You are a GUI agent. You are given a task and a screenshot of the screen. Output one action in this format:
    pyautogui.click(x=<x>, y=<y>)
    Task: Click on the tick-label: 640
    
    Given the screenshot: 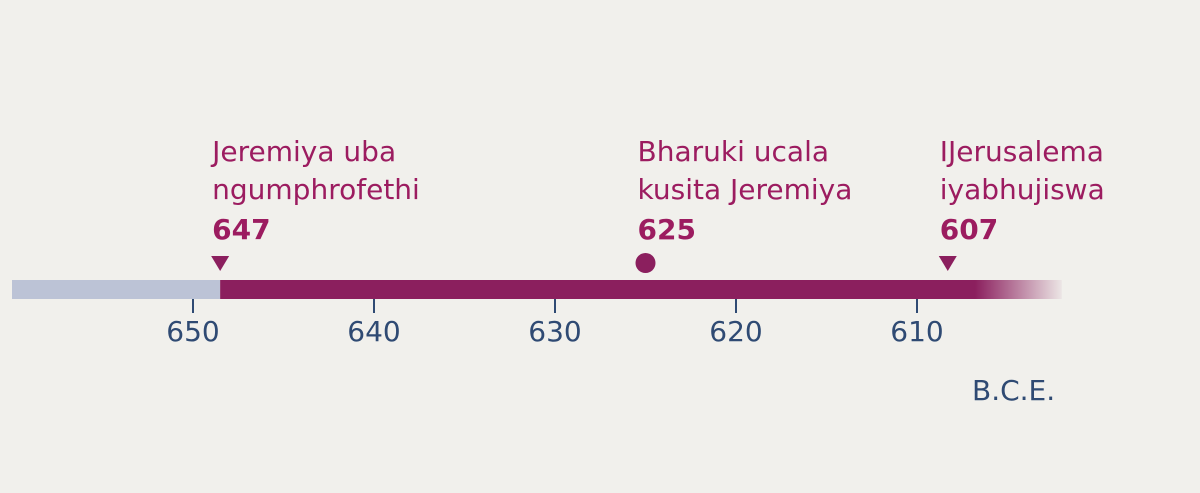 What is the action you would take?
    pyautogui.click(x=374, y=331)
    